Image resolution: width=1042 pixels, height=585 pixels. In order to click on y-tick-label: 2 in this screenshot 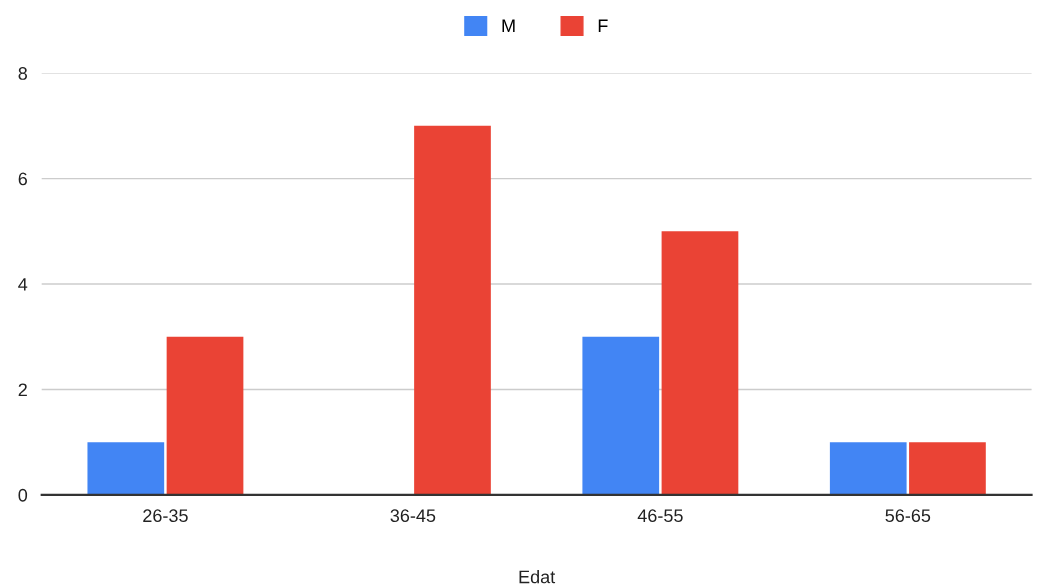, I will do `click(22, 390)`.